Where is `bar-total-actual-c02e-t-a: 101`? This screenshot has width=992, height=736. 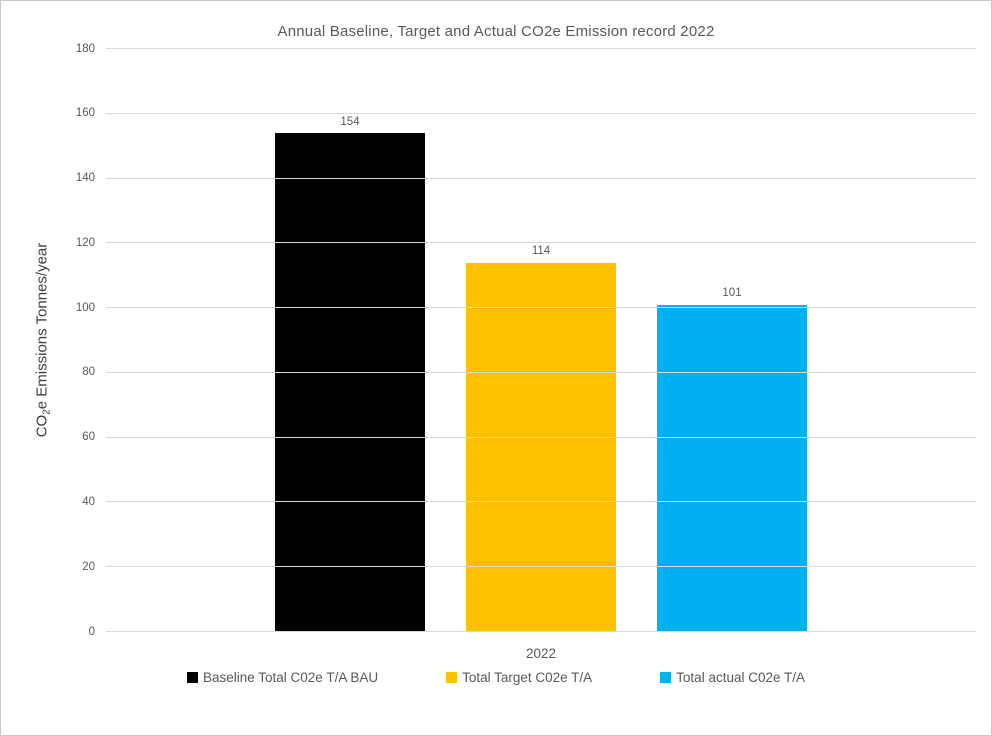
bar-total-actual-c02e-t-a: 101 is located at coordinates (732, 460).